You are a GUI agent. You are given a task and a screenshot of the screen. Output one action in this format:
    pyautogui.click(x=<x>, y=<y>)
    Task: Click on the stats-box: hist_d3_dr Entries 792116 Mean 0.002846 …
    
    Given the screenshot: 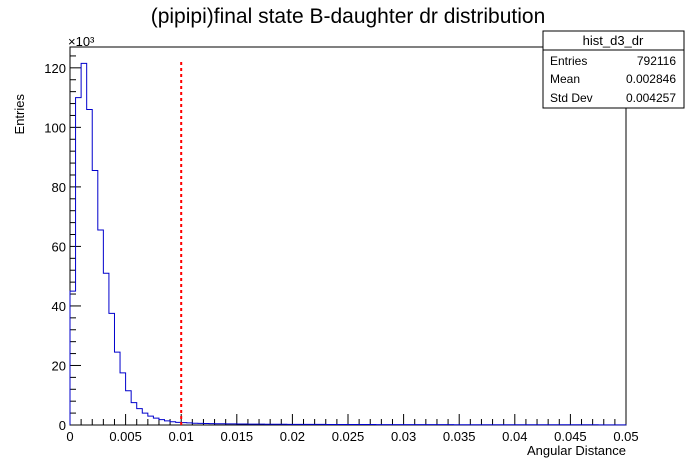 What is the action you would take?
    pyautogui.click(x=613, y=69)
    